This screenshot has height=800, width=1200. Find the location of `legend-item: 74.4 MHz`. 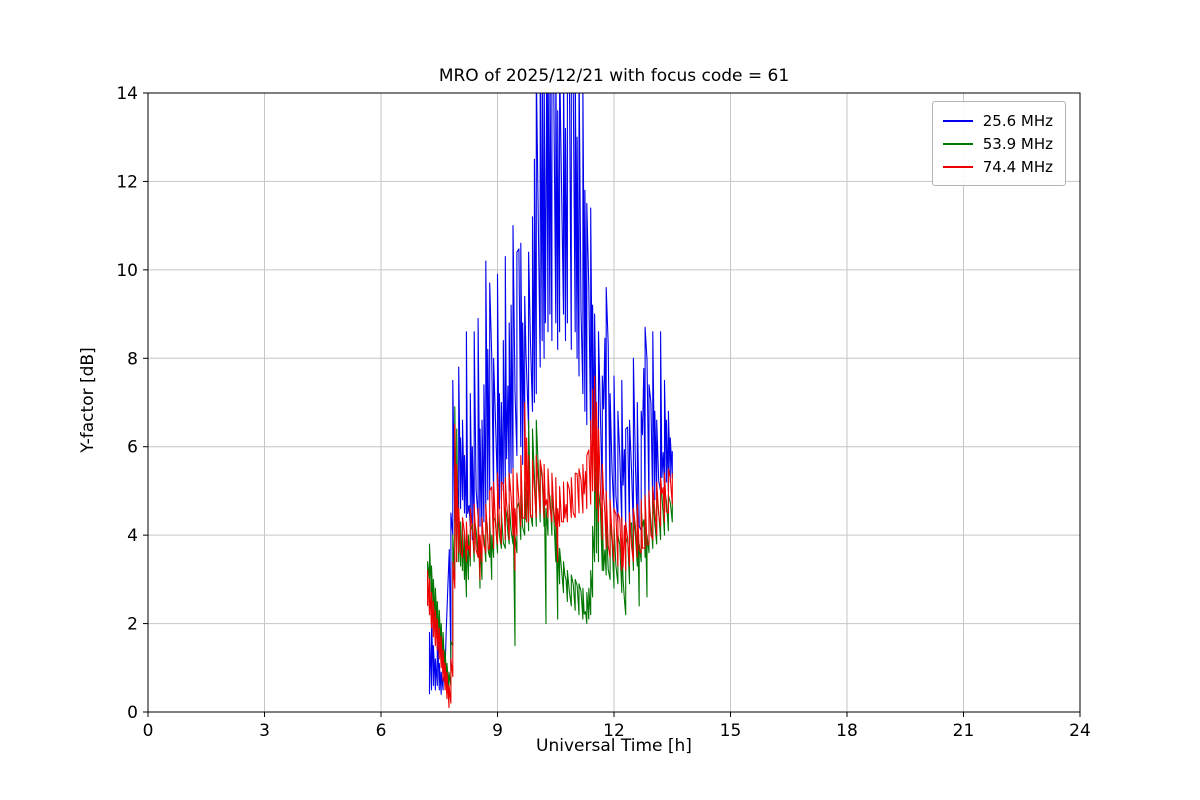

legend-item: 74.4 MHz is located at coordinates (997, 166).